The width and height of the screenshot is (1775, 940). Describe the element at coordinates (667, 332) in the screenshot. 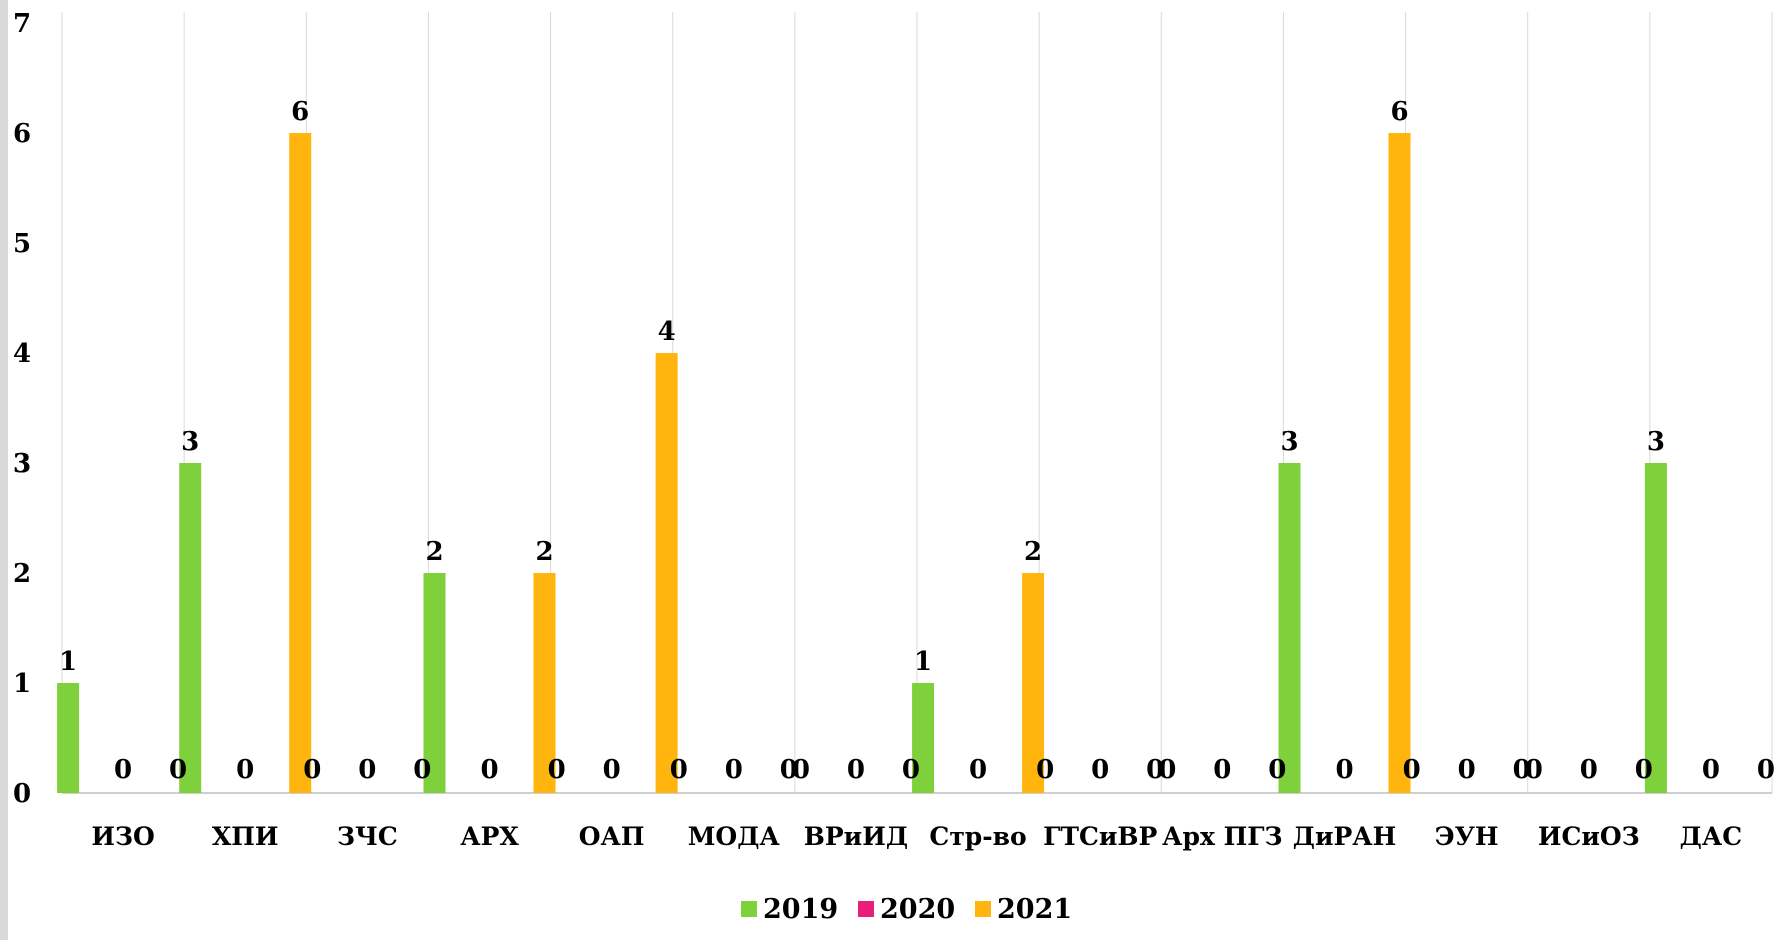

I see `data-label: 4` at that location.